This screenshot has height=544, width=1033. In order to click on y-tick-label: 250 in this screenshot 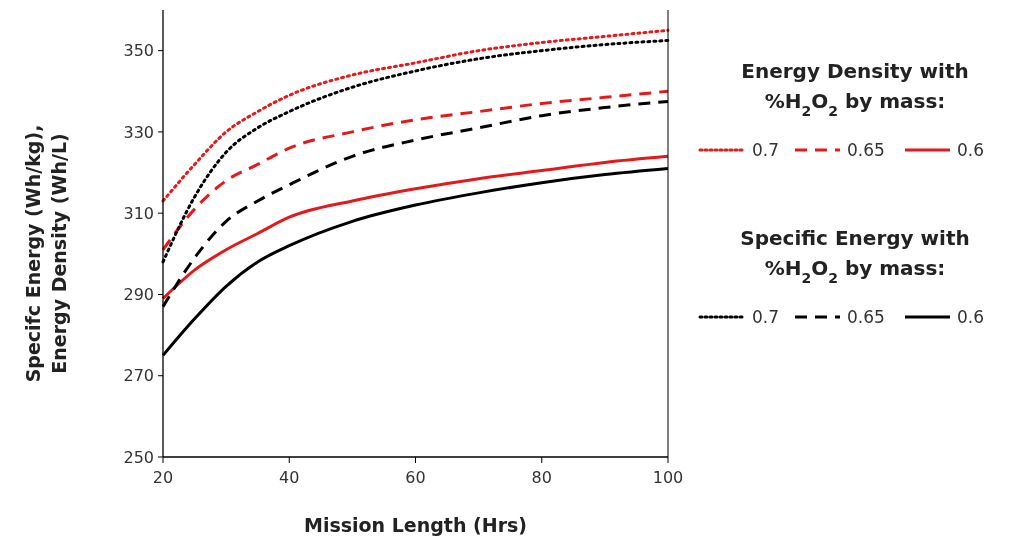, I will do `click(138, 457)`.